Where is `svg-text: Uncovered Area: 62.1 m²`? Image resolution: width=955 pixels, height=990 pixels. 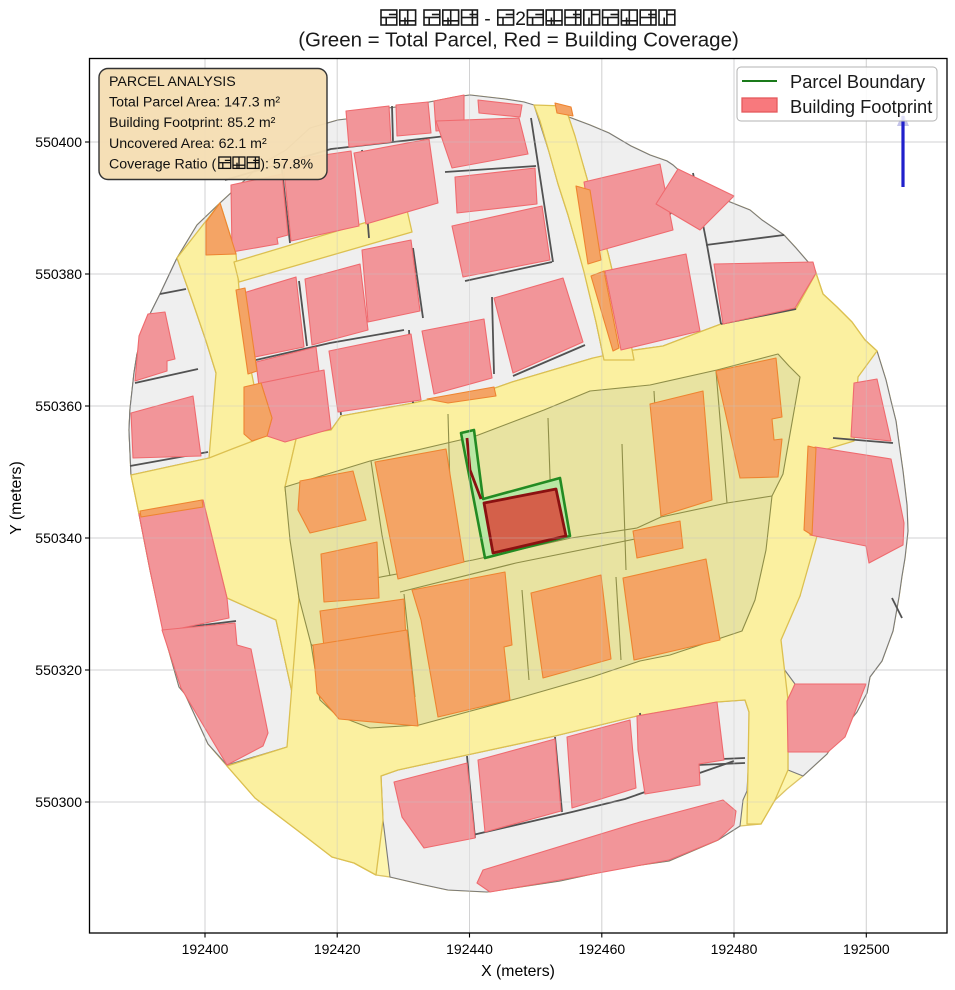
svg-text: Uncovered Area: 62.1 m² is located at coordinates (188, 144).